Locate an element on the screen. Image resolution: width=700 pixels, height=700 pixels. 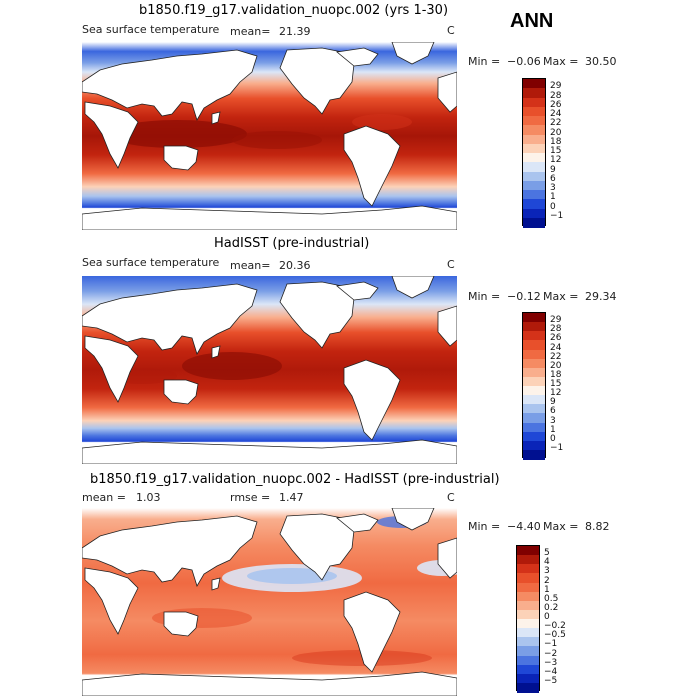
panel-2-sst-map is located at coordinates (269, 370).